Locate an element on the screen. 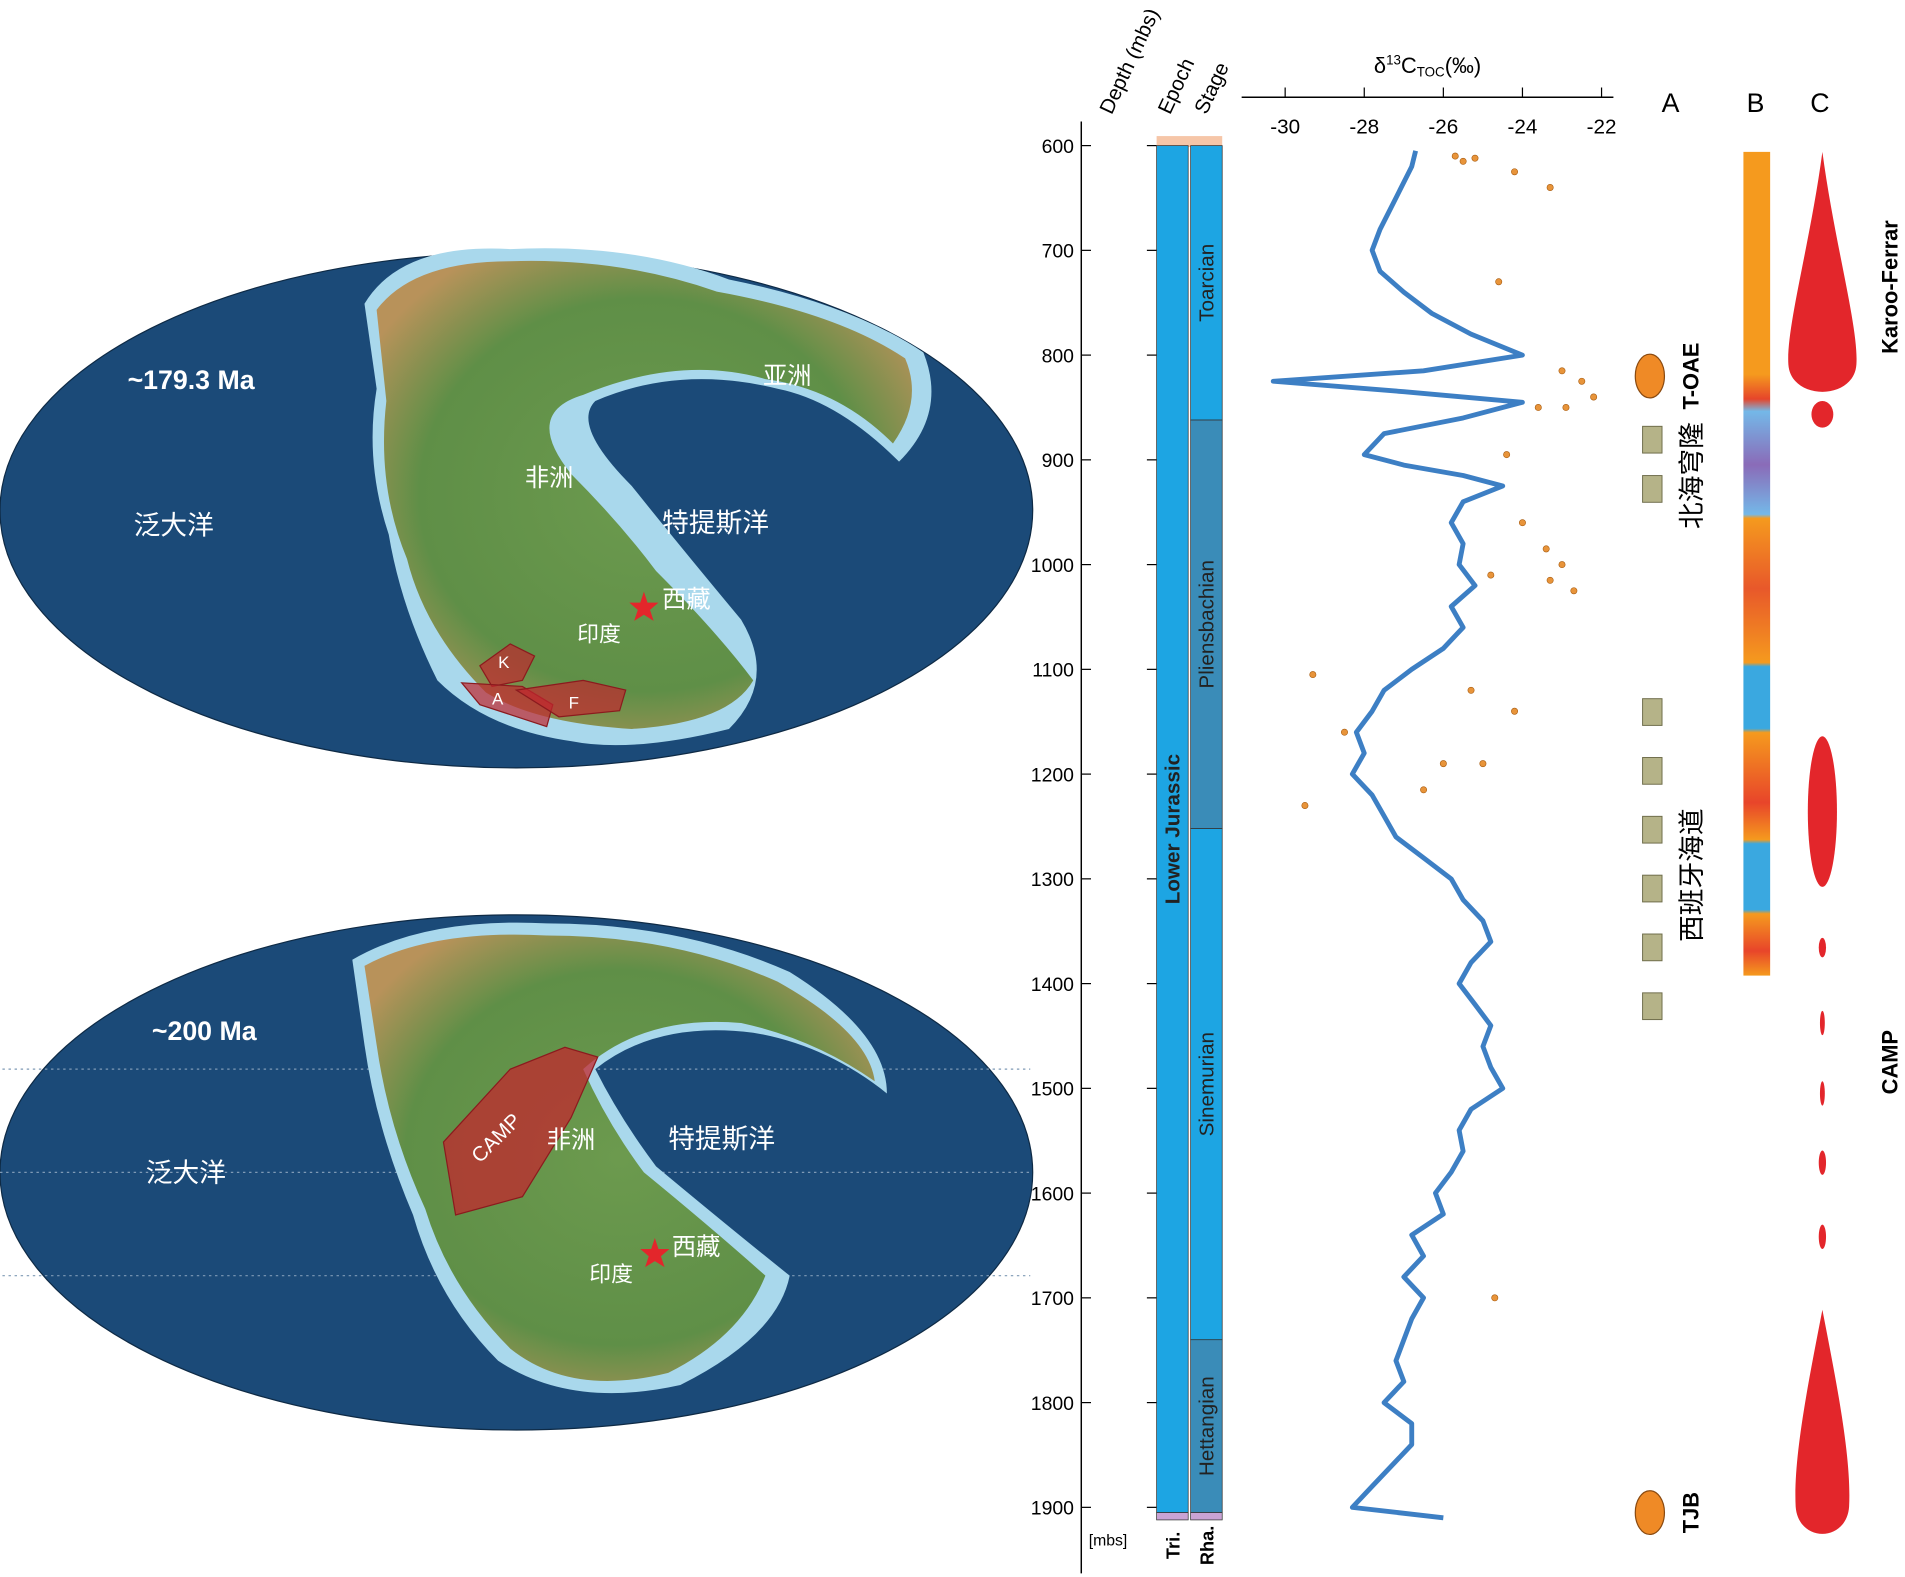 This screenshot has height=1577, width=1905. continent is located at coordinates (644, 494).